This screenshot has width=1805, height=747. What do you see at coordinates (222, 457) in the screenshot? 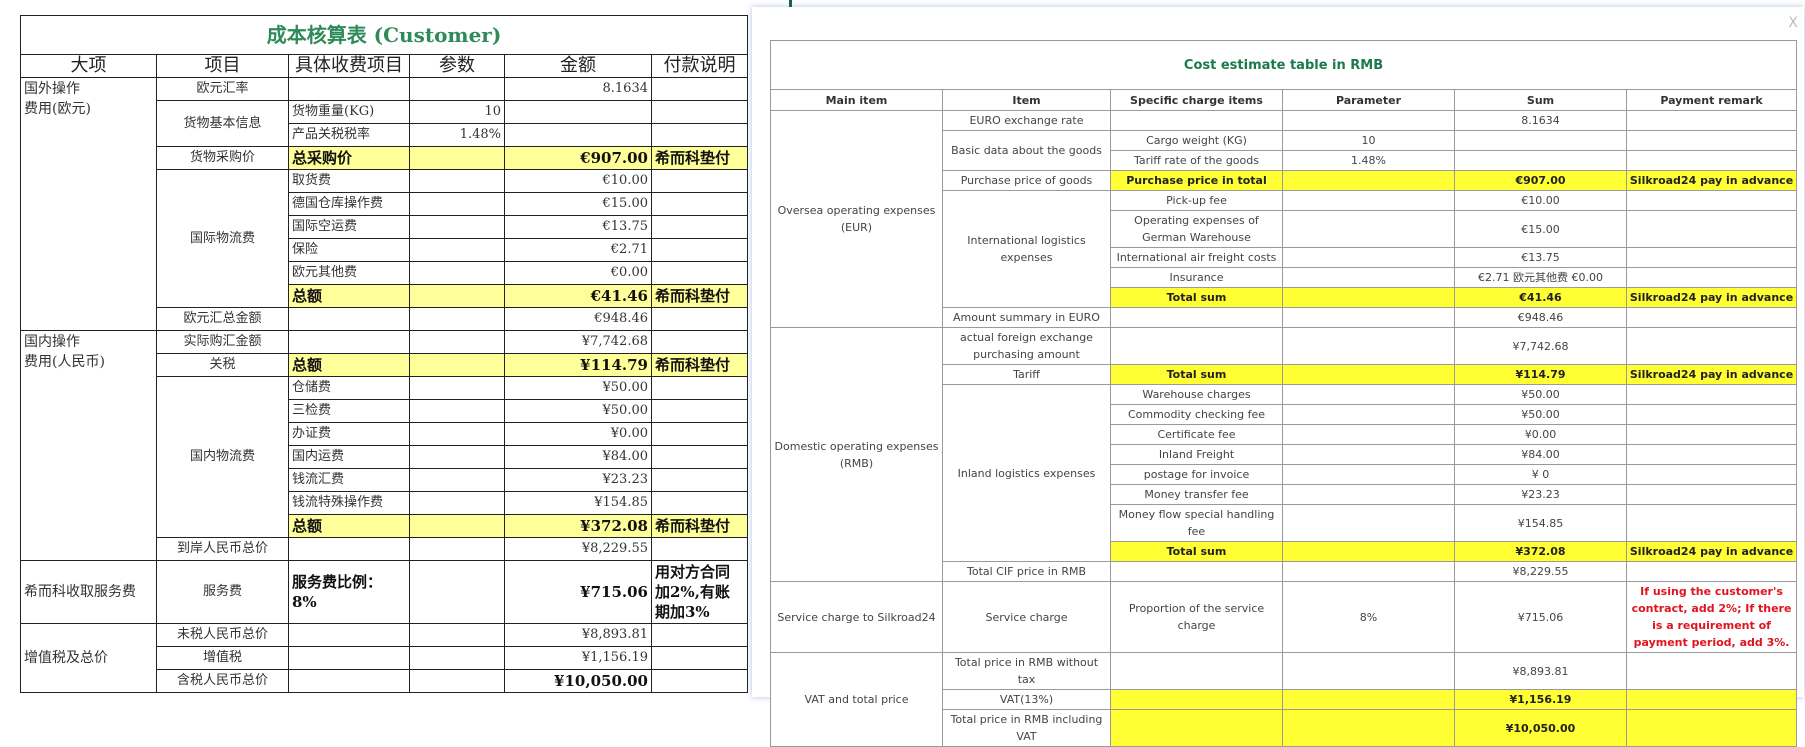
I see `item-cell: 国内物流费` at bounding box center [222, 457].